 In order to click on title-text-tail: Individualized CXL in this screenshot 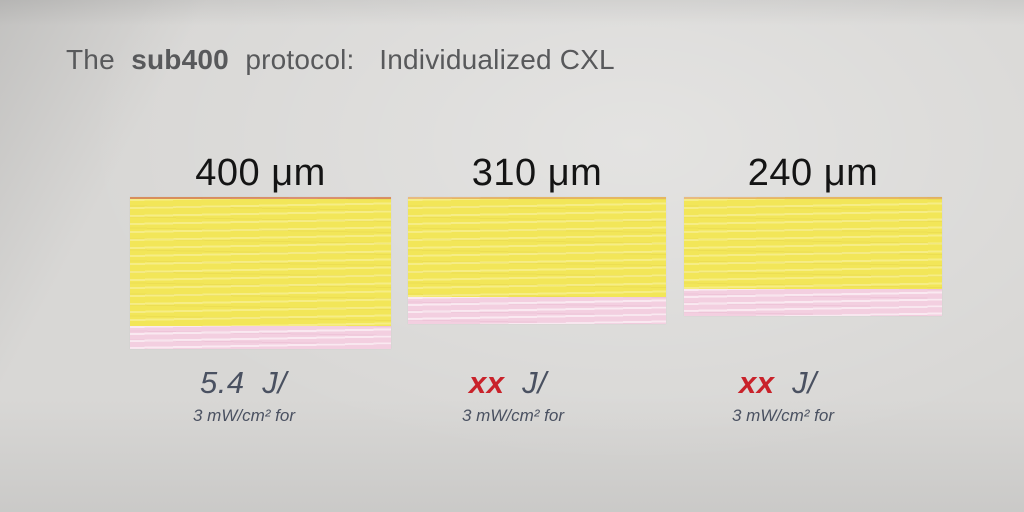, I will do `click(497, 59)`.